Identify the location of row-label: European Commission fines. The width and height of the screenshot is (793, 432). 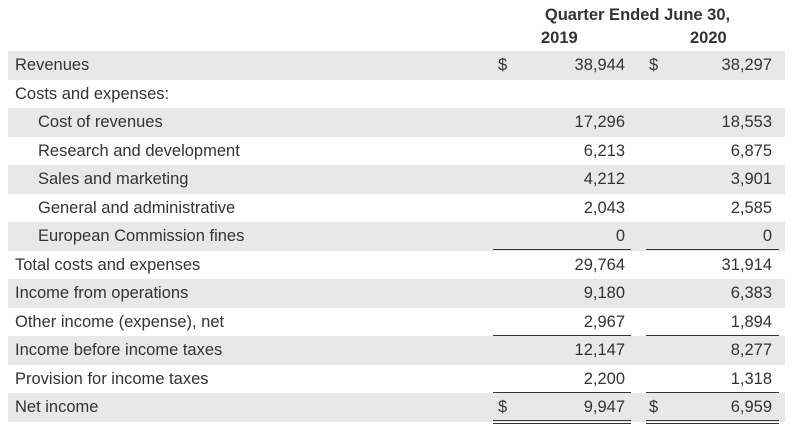
(141, 236).